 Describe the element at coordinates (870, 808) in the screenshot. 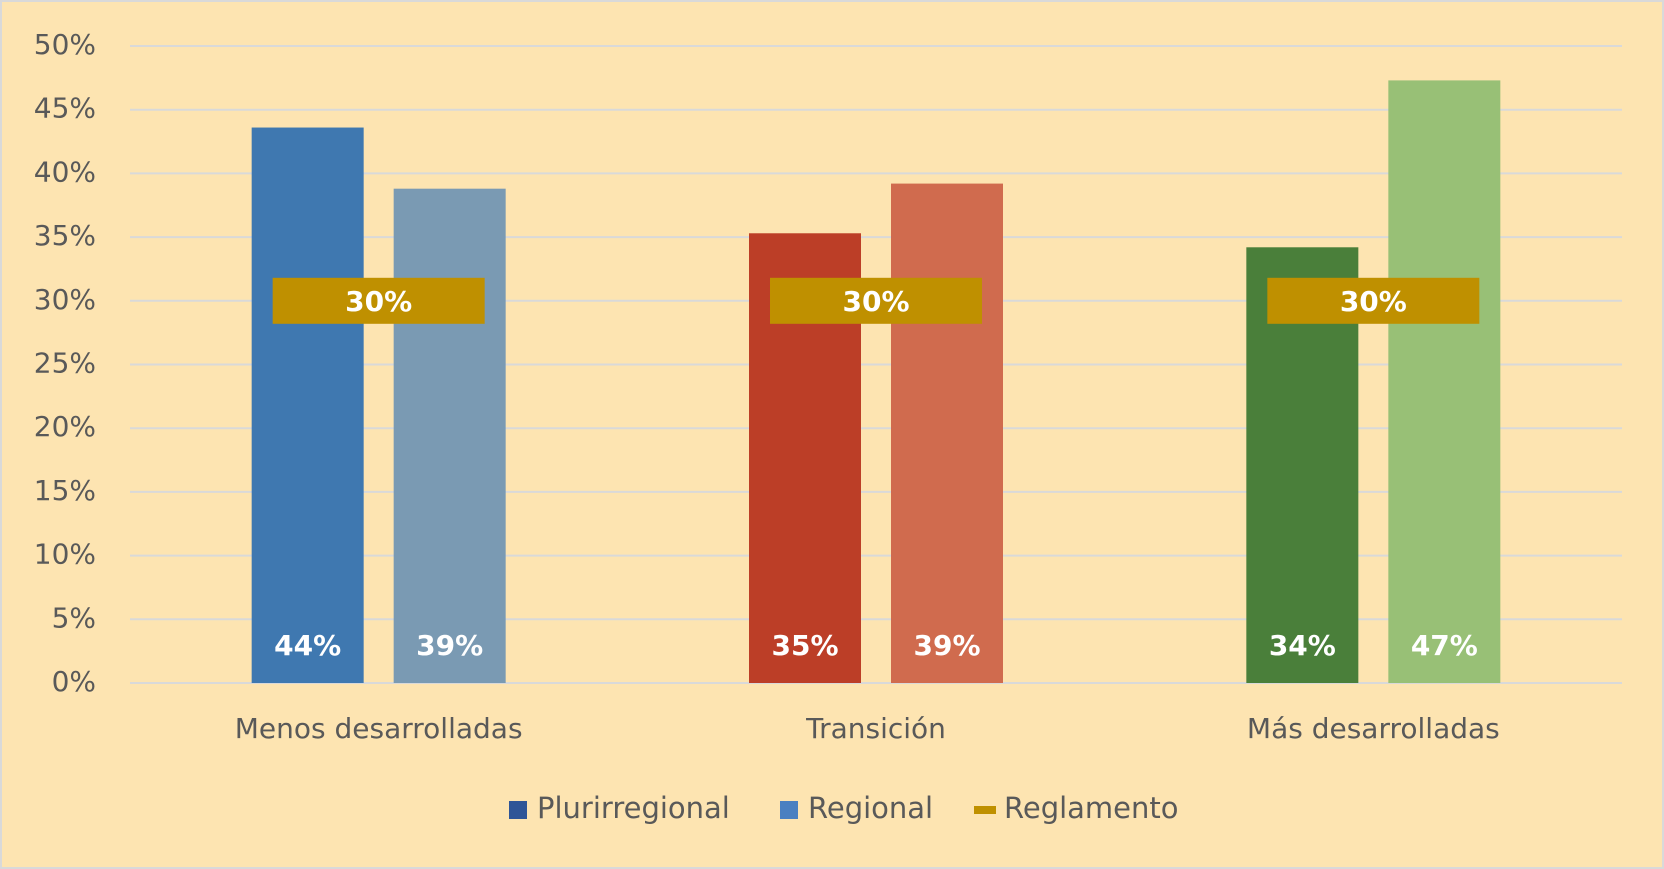

I see `legend-label: Regional` at that location.